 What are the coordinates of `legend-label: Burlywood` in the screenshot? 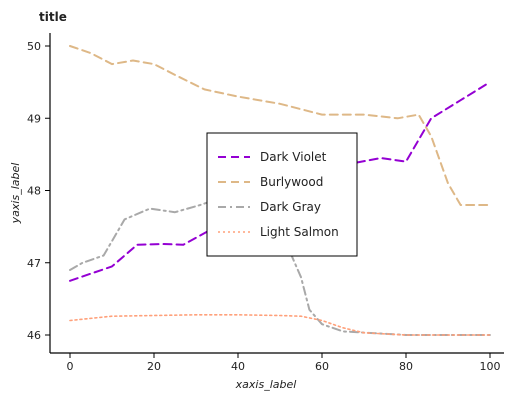 It's located at (291, 182).